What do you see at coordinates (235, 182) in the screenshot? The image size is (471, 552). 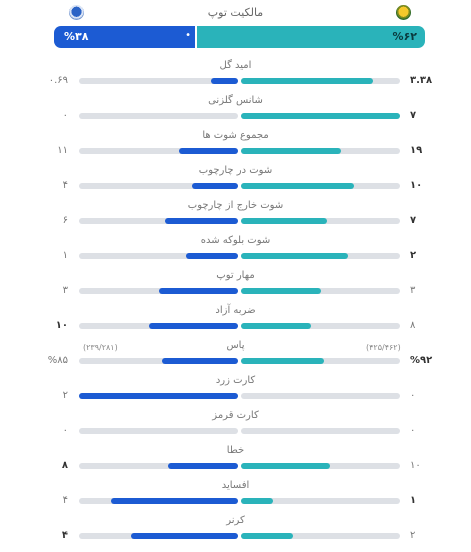 I see `stat-row: شوت در چارچوب ۱۰ ۴` at bounding box center [235, 182].